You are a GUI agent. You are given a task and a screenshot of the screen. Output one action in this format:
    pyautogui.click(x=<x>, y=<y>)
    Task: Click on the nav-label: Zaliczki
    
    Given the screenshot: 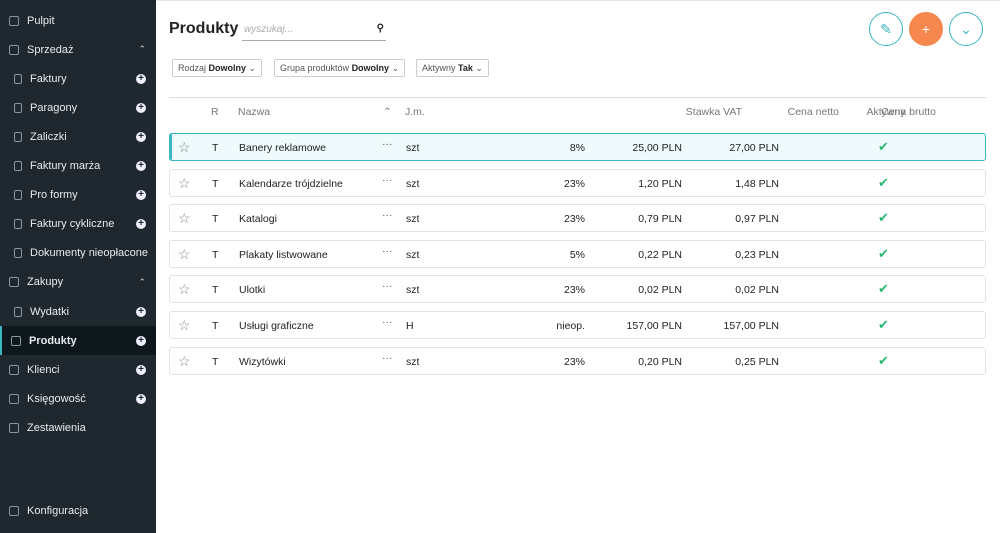 What is the action you would take?
    pyautogui.click(x=48, y=136)
    